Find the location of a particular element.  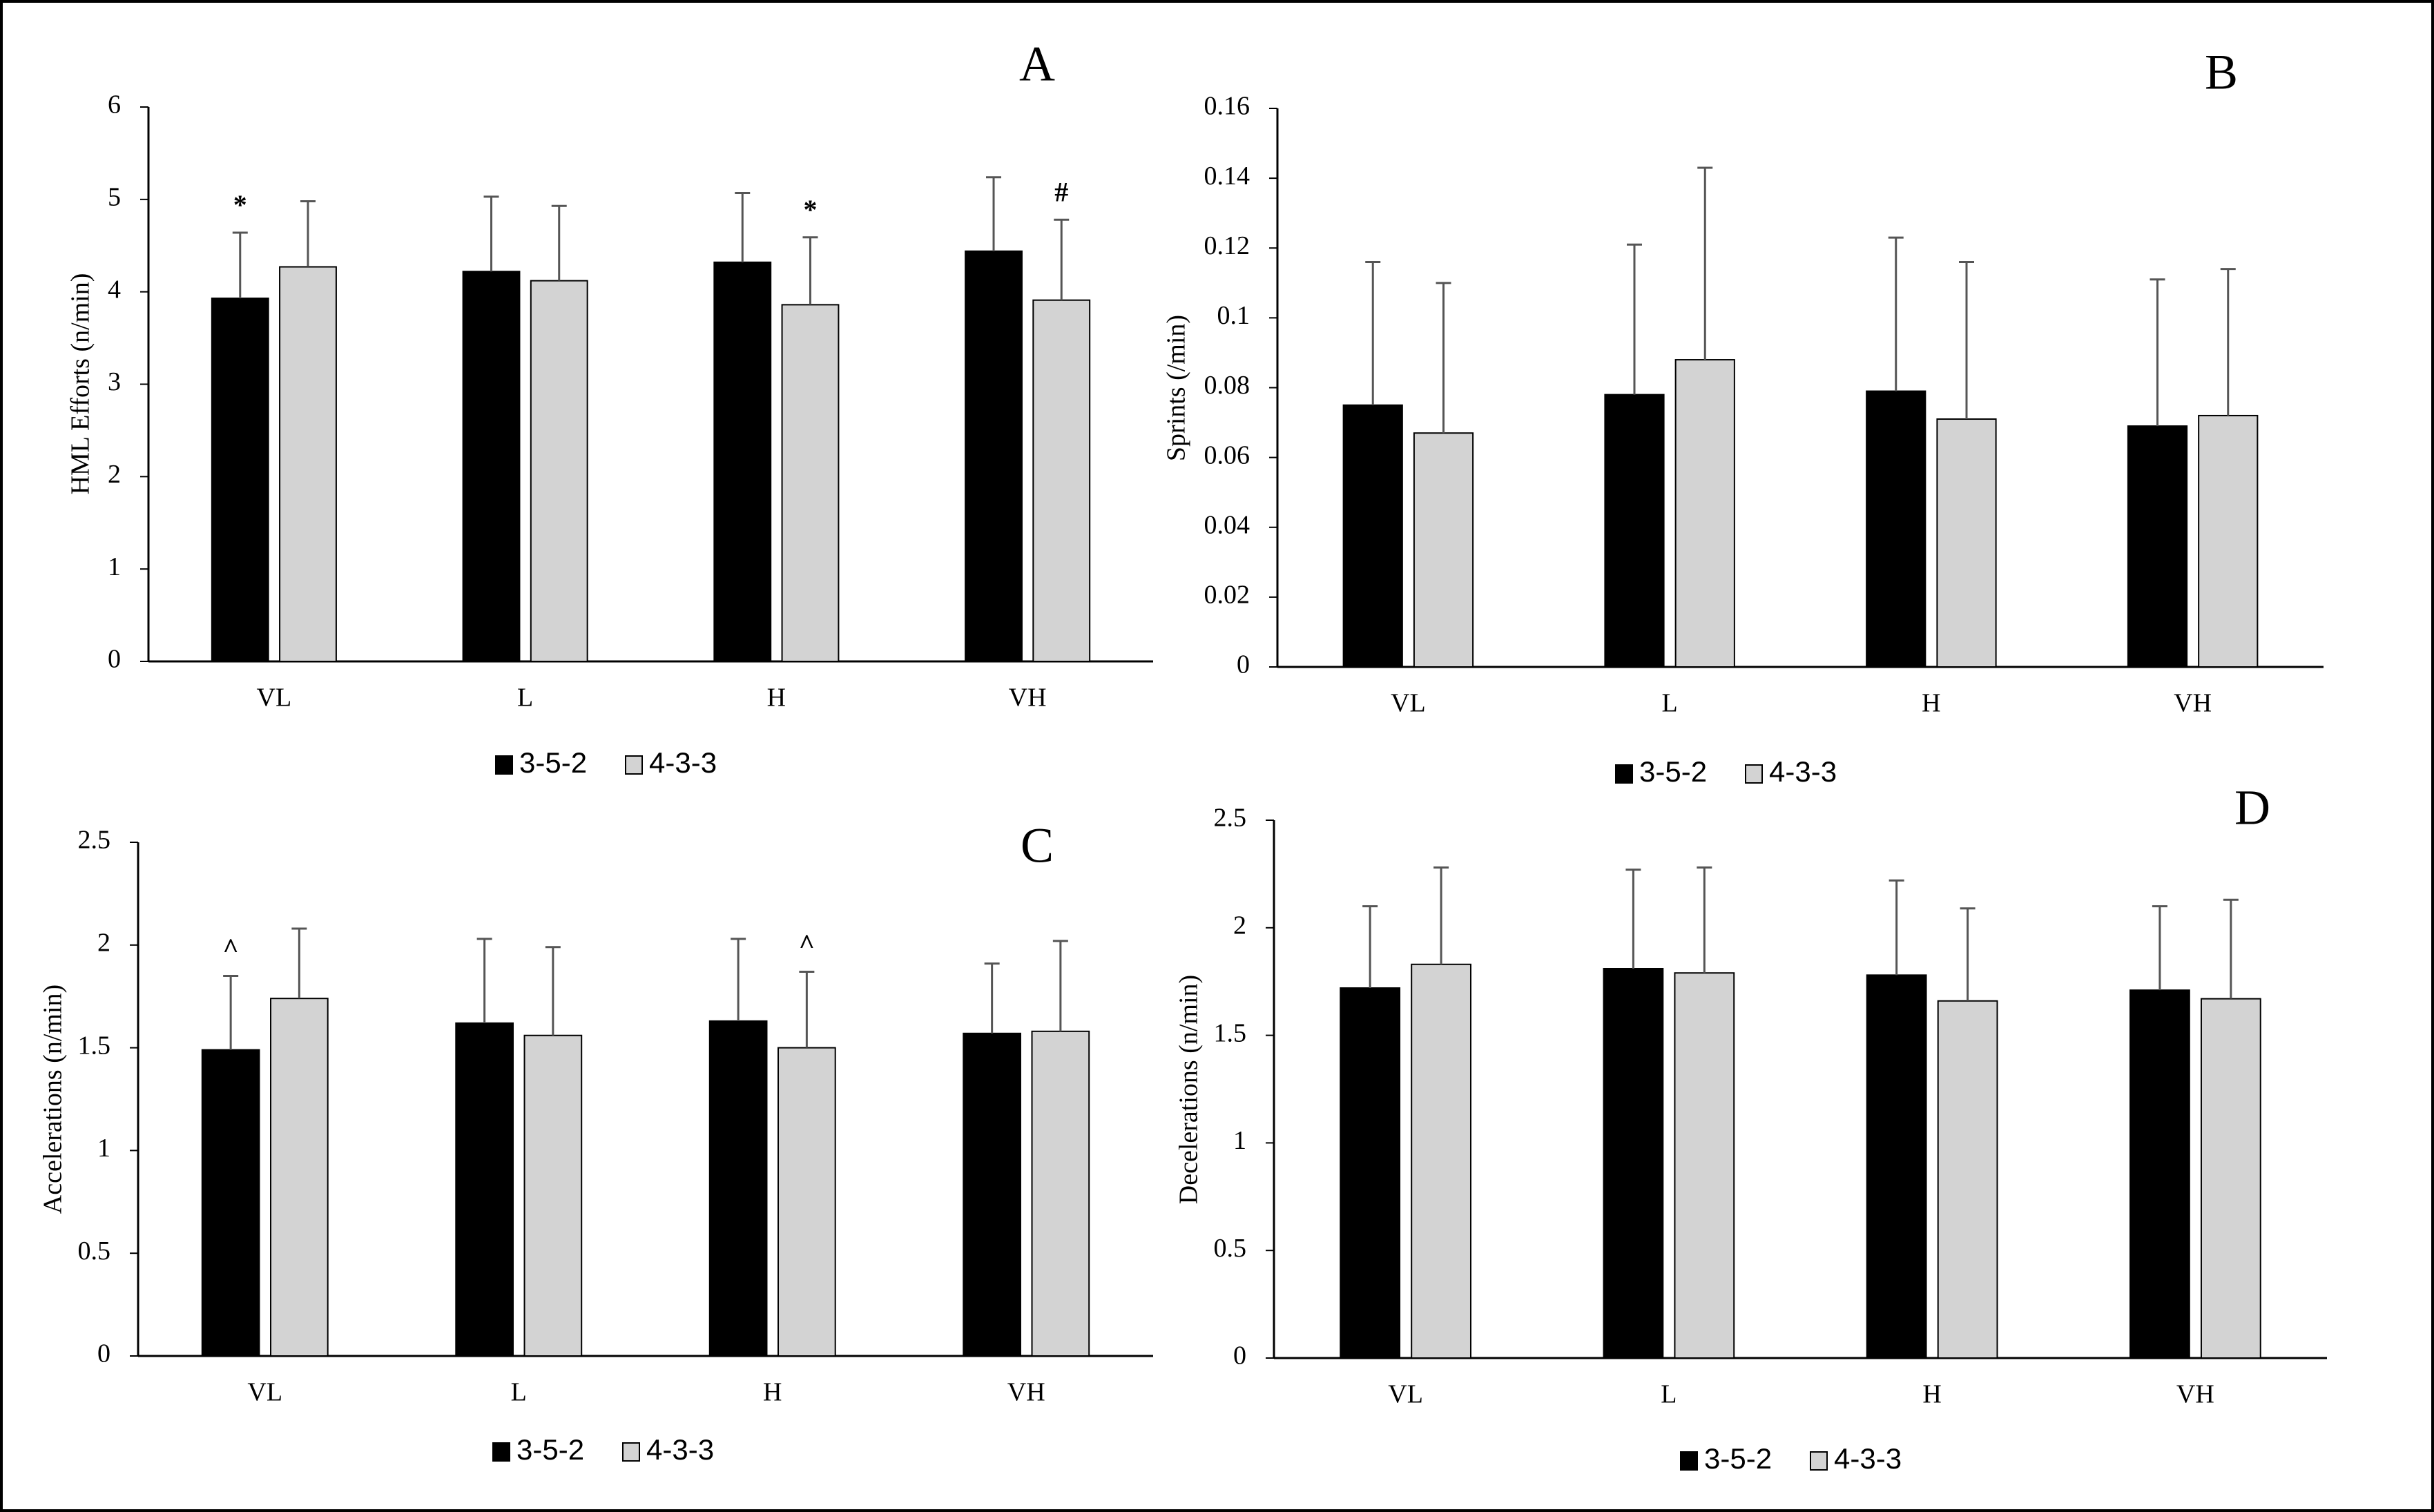

y-axis-title: Sprints (/min) is located at coordinates (1176, 388).